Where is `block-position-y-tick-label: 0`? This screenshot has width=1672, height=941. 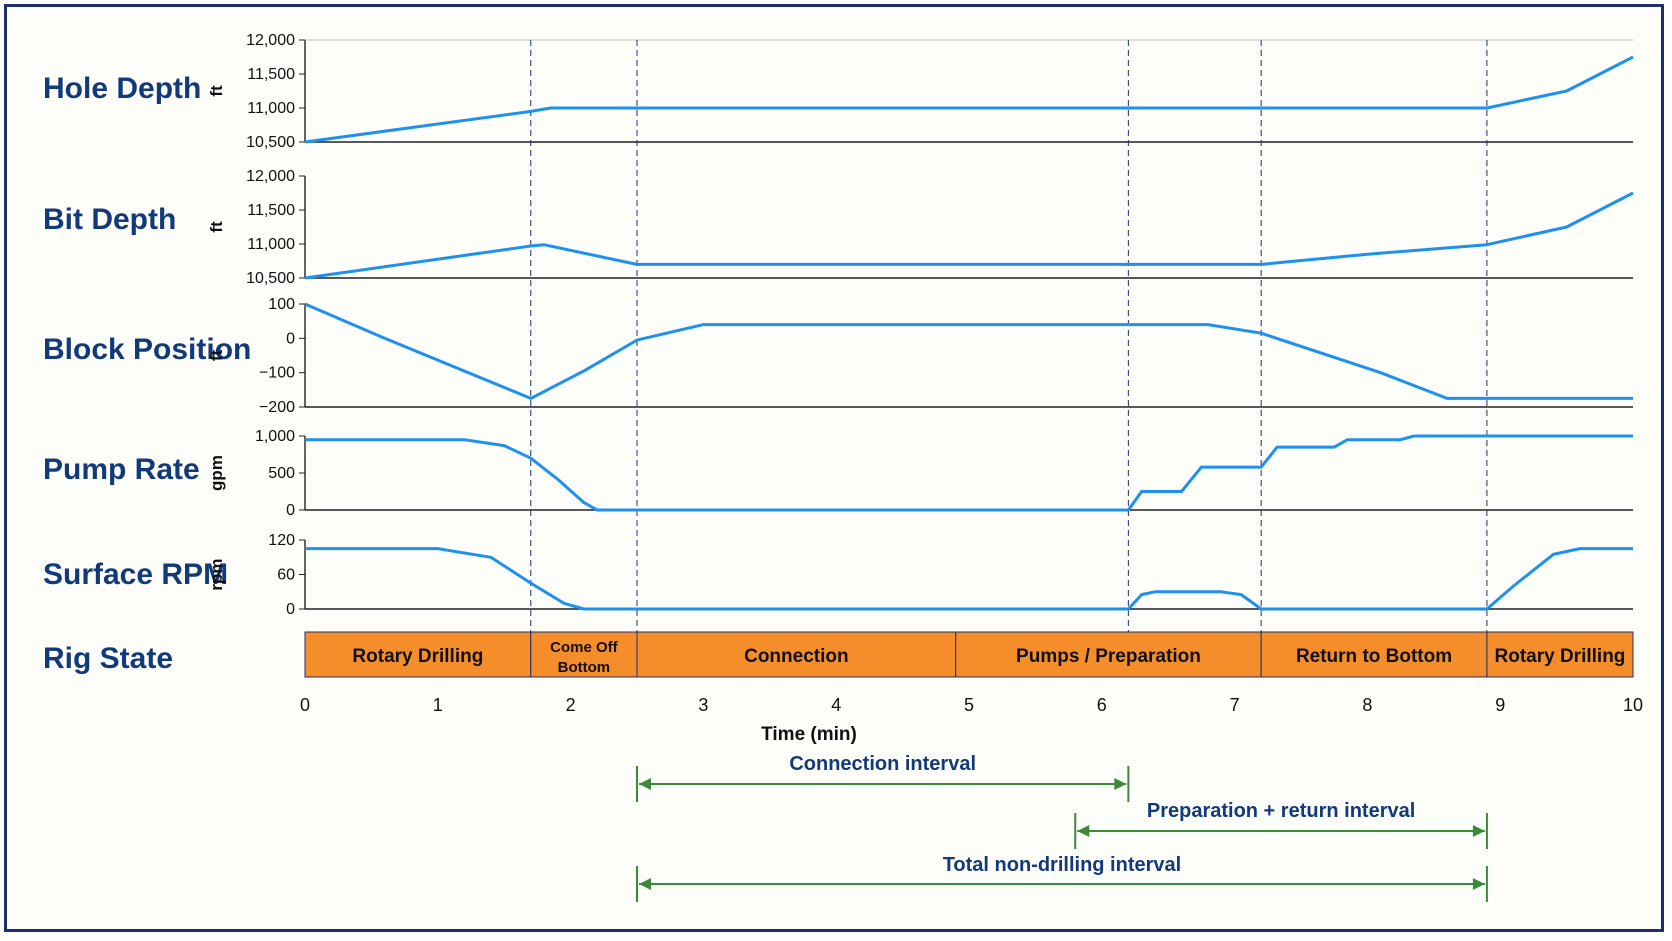 block-position-y-tick-label: 0 is located at coordinates (290, 338).